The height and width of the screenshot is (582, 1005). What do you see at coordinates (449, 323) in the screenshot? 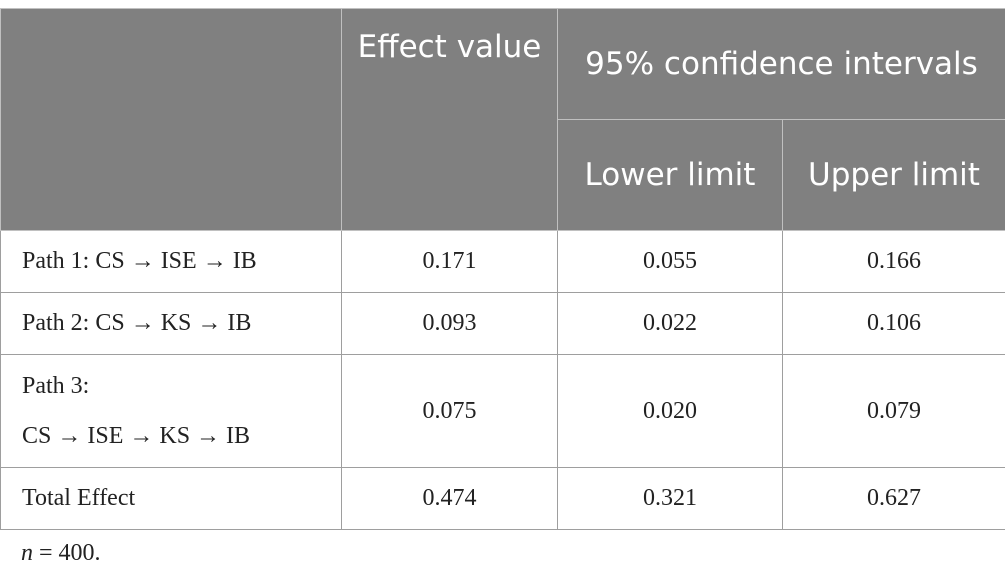
I see `effect-value-cell: 0.093` at bounding box center [449, 323].